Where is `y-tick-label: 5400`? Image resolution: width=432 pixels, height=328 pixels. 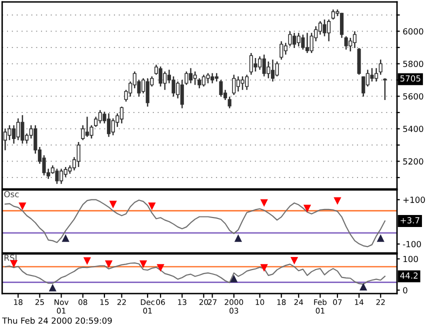
y-tick-label: 5400 is located at coordinates (413, 129).